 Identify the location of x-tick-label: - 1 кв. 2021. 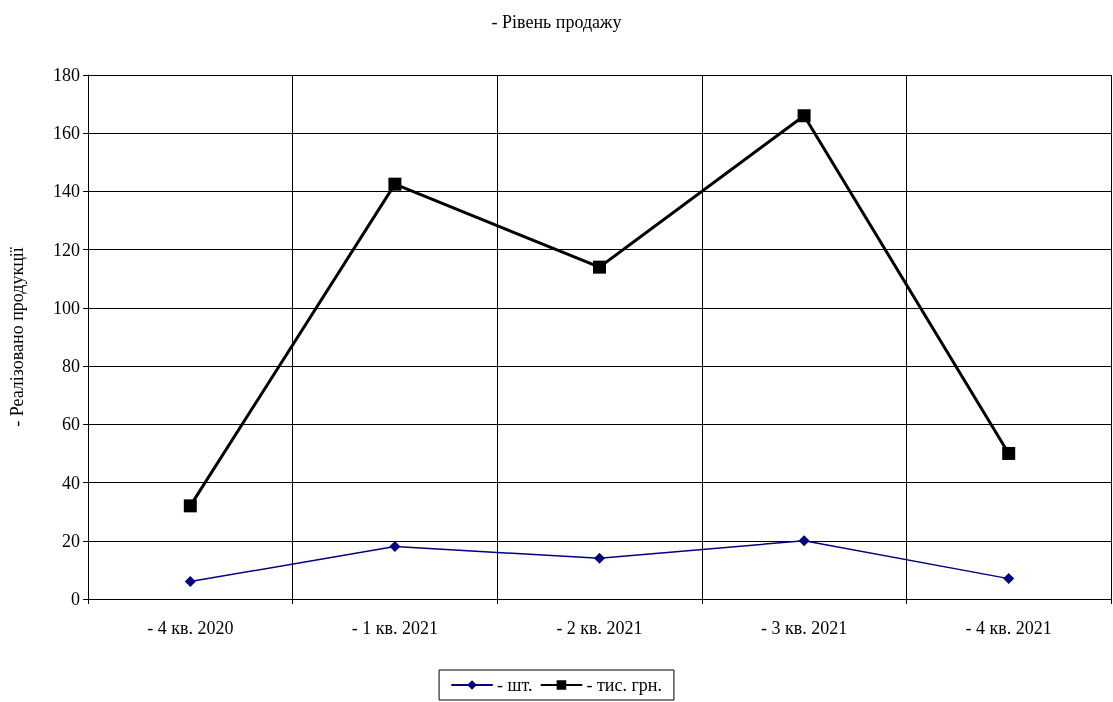
(395, 628).